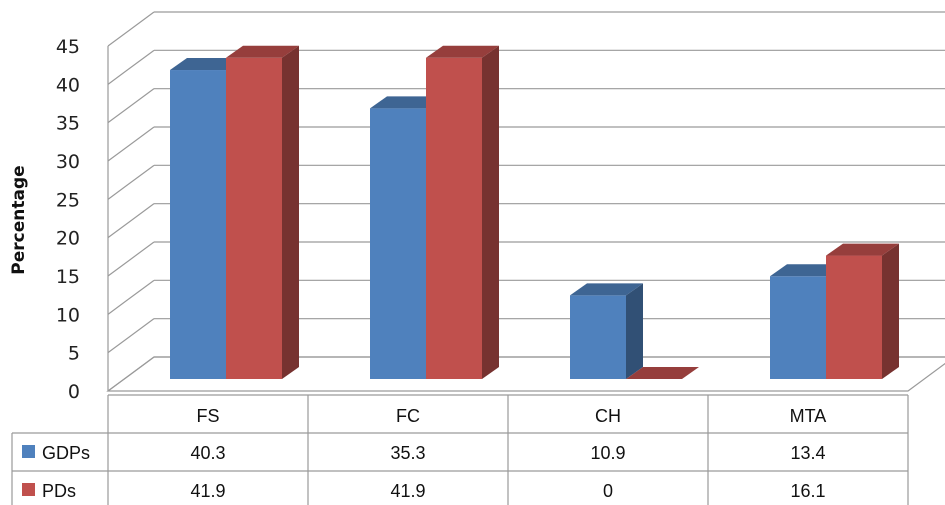  I want to click on data-label: 40.3, so click(207, 453).